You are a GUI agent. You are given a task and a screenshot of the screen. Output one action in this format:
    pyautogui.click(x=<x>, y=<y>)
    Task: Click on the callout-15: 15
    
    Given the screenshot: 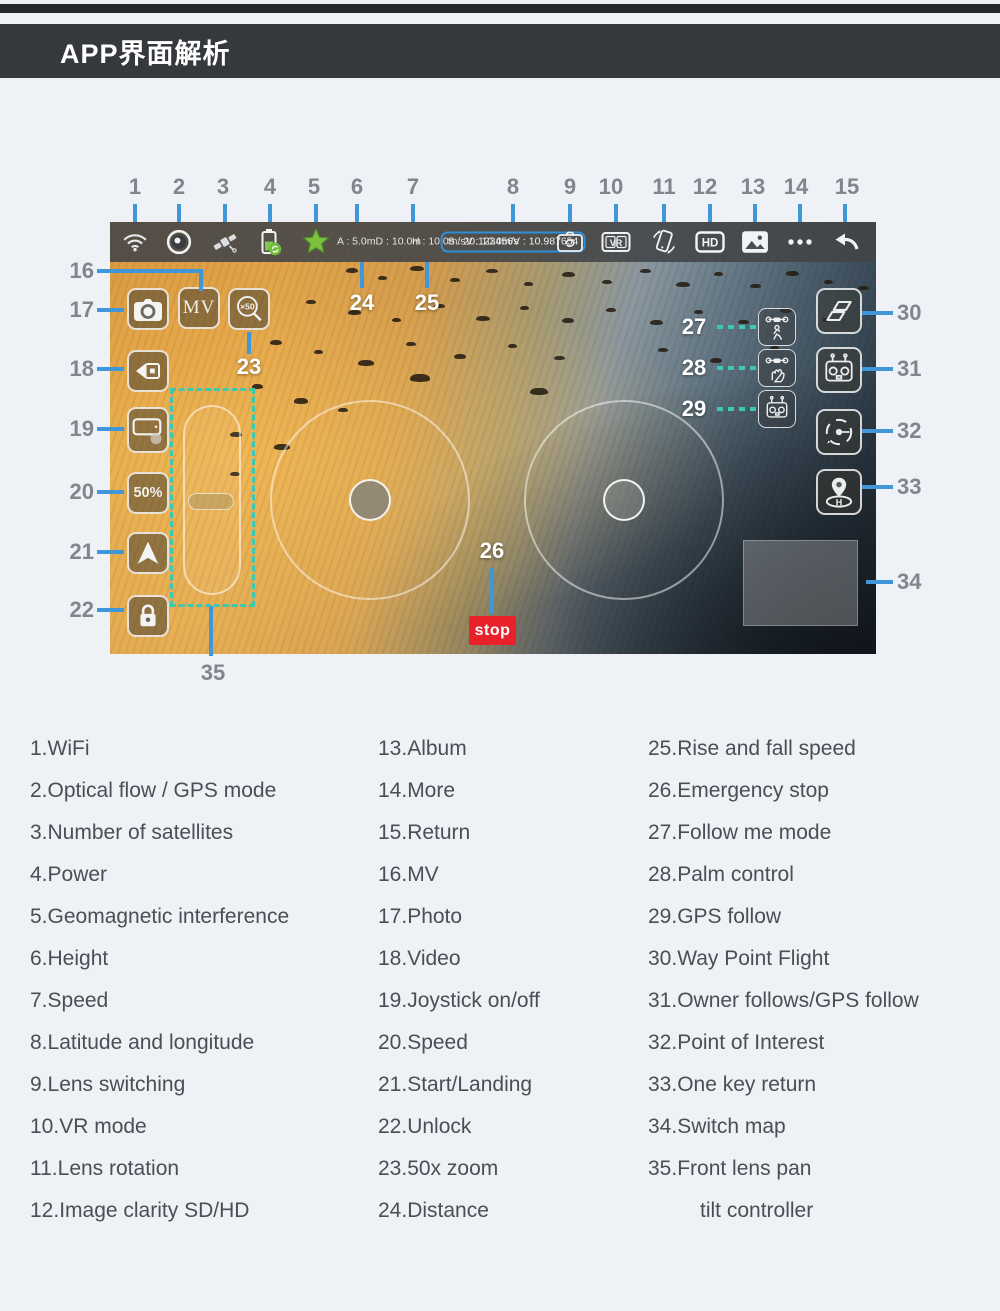 What is the action you would take?
    pyautogui.click(x=847, y=186)
    